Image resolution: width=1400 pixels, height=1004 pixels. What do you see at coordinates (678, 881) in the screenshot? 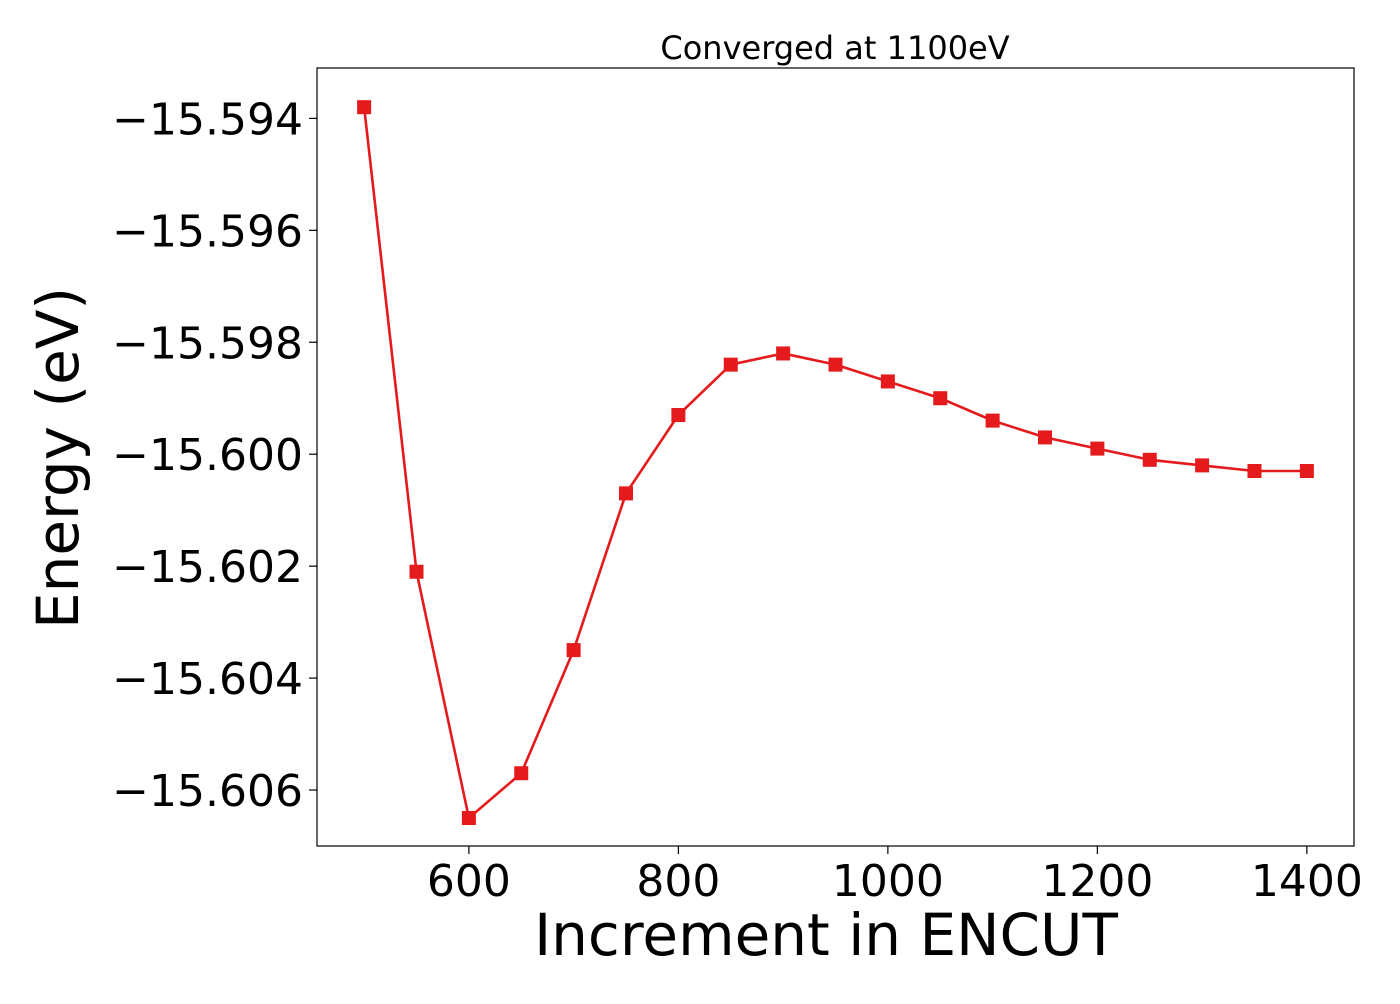
I see `x-tick-label: 800` at bounding box center [678, 881].